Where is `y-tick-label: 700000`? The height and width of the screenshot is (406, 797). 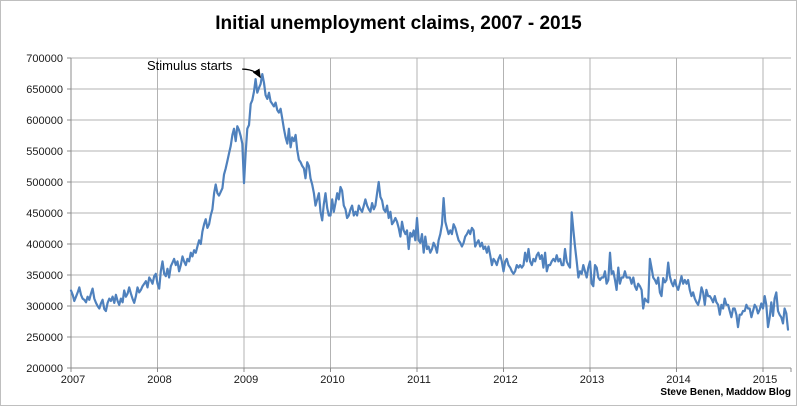 y-tick-label: 700000 is located at coordinates (44, 59).